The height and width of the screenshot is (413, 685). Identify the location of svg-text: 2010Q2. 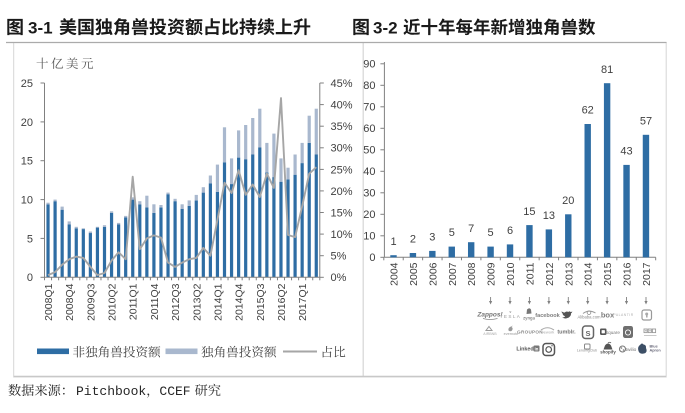
(113, 302).